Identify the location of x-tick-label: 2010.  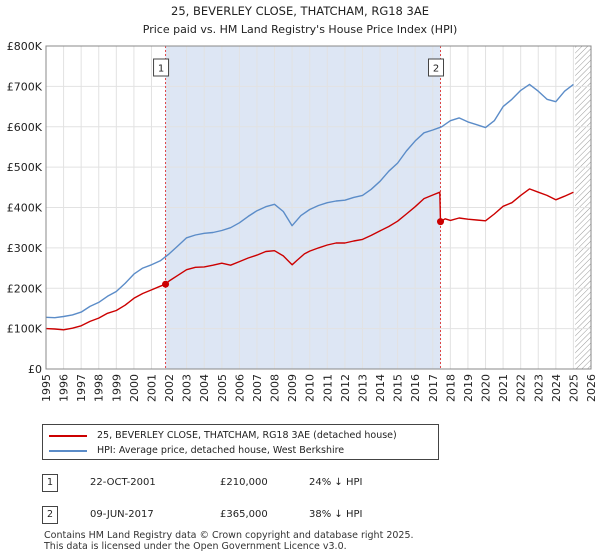
(310, 388).